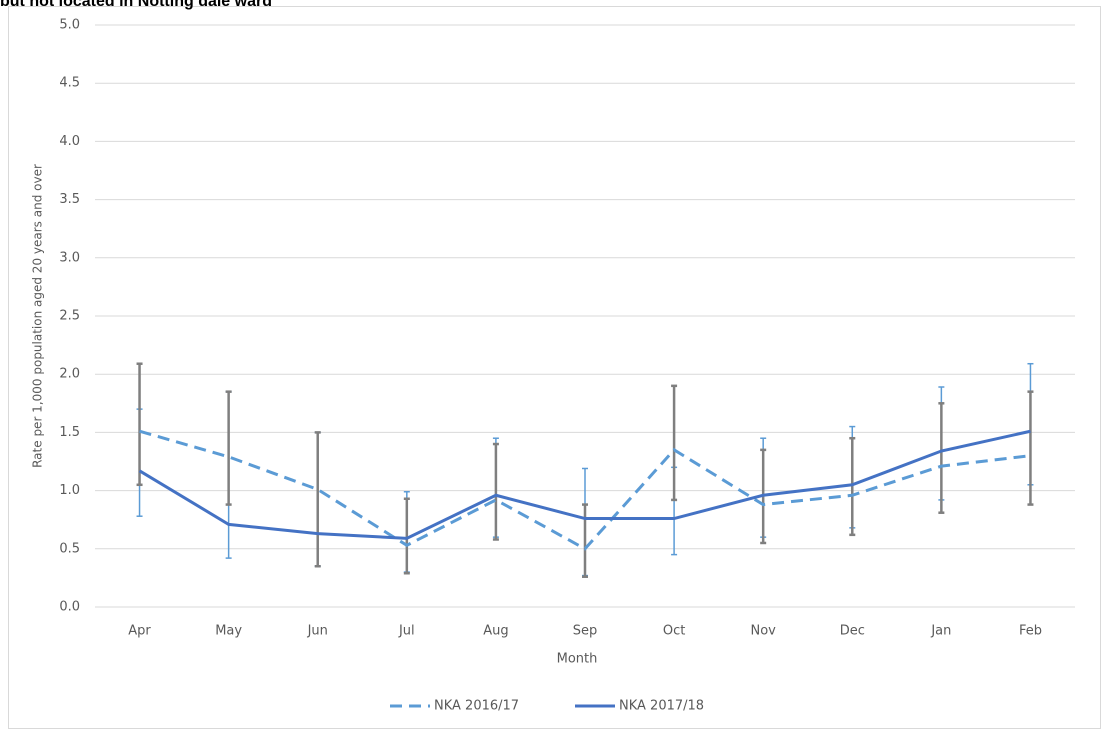  Describe the element at coordinates (674, 631) in the screenshot. I see `x-tick-label: Oct` at that location.